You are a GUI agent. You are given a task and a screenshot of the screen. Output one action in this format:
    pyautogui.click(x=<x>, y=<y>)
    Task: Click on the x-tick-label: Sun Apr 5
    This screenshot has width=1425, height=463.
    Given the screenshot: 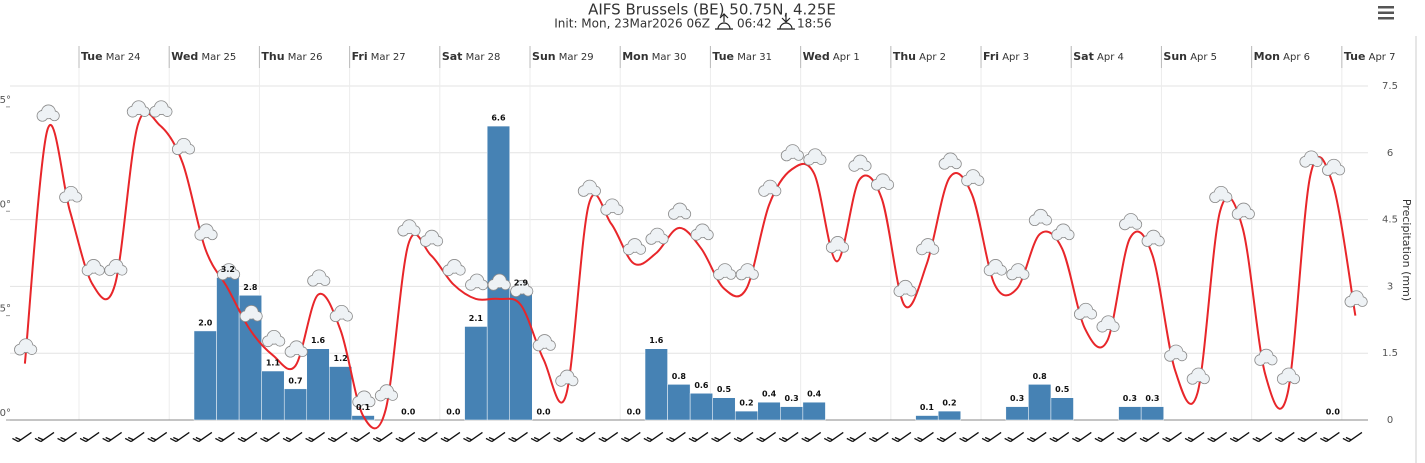 What is the action you would take?
    pyautogui.click(x=1190, y=56)
    